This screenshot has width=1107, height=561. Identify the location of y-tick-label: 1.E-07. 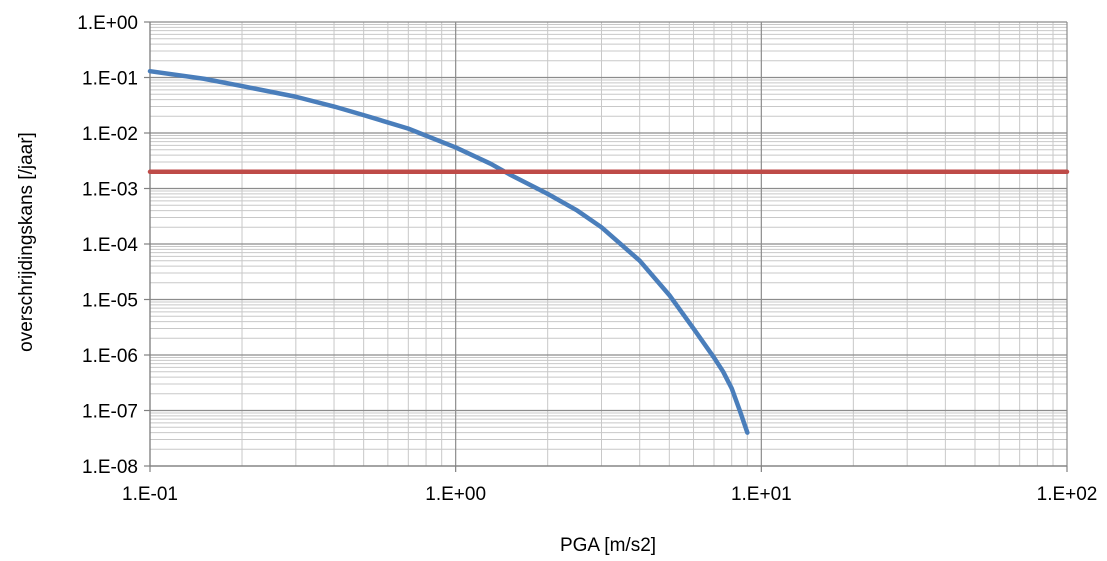
(110, 412).